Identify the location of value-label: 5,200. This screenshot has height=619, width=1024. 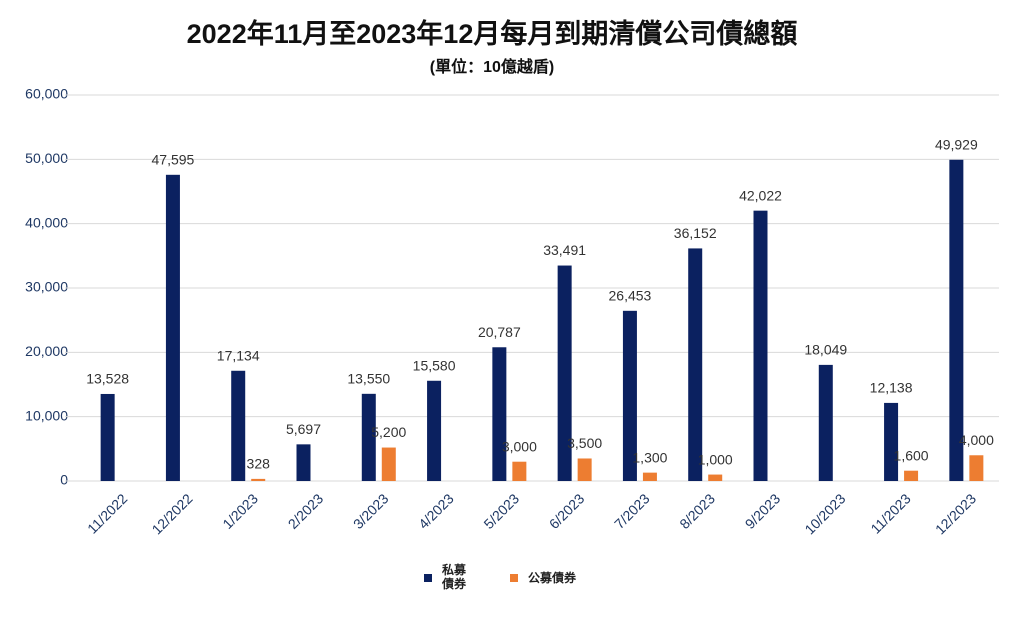
(388, 432).